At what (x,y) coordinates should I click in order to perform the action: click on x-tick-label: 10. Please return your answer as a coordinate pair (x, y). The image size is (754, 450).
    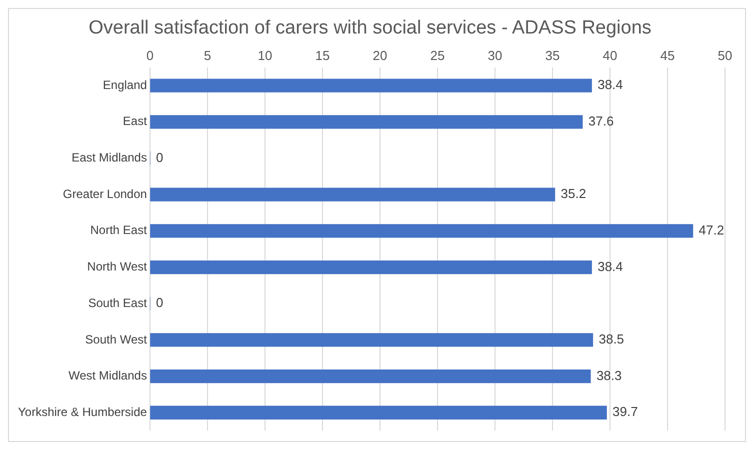
    Looking at the image, I should click on (265, 56).